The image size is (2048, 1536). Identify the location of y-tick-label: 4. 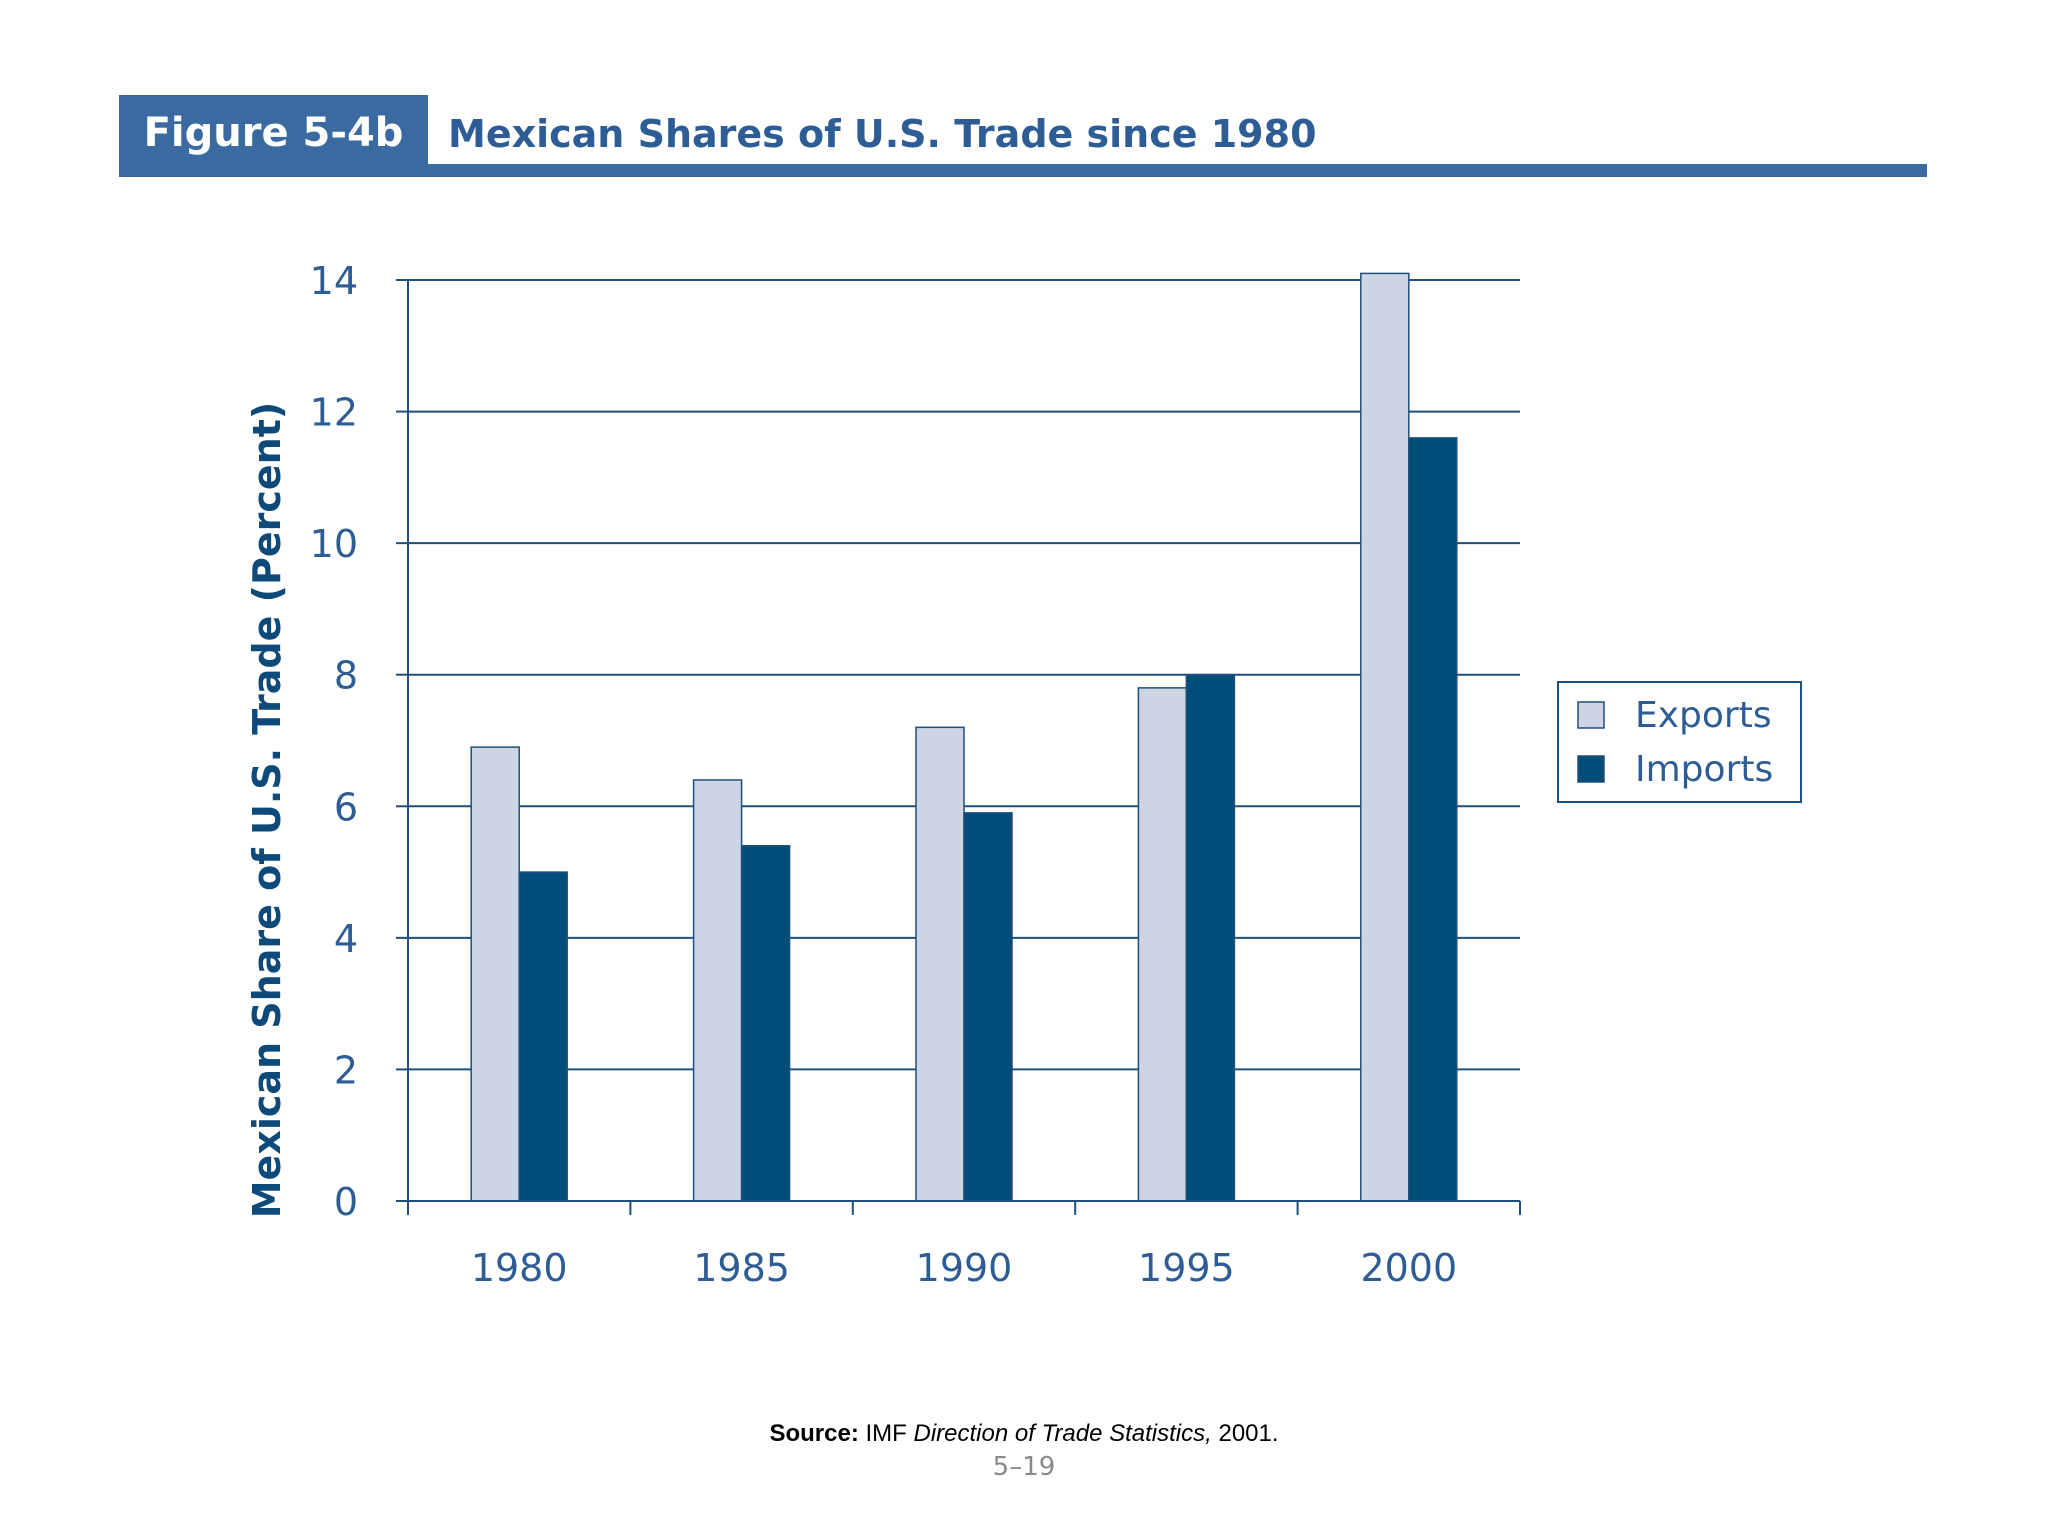
(346, 939).